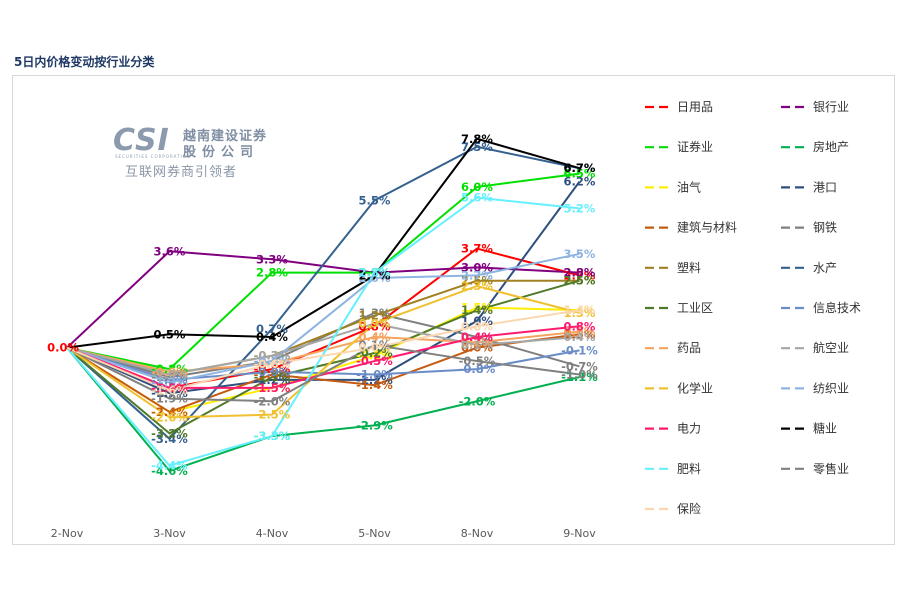  Describe the element at coordinates (374, 425) in the screenshot. I see `data-label: -2.9%` at that location.